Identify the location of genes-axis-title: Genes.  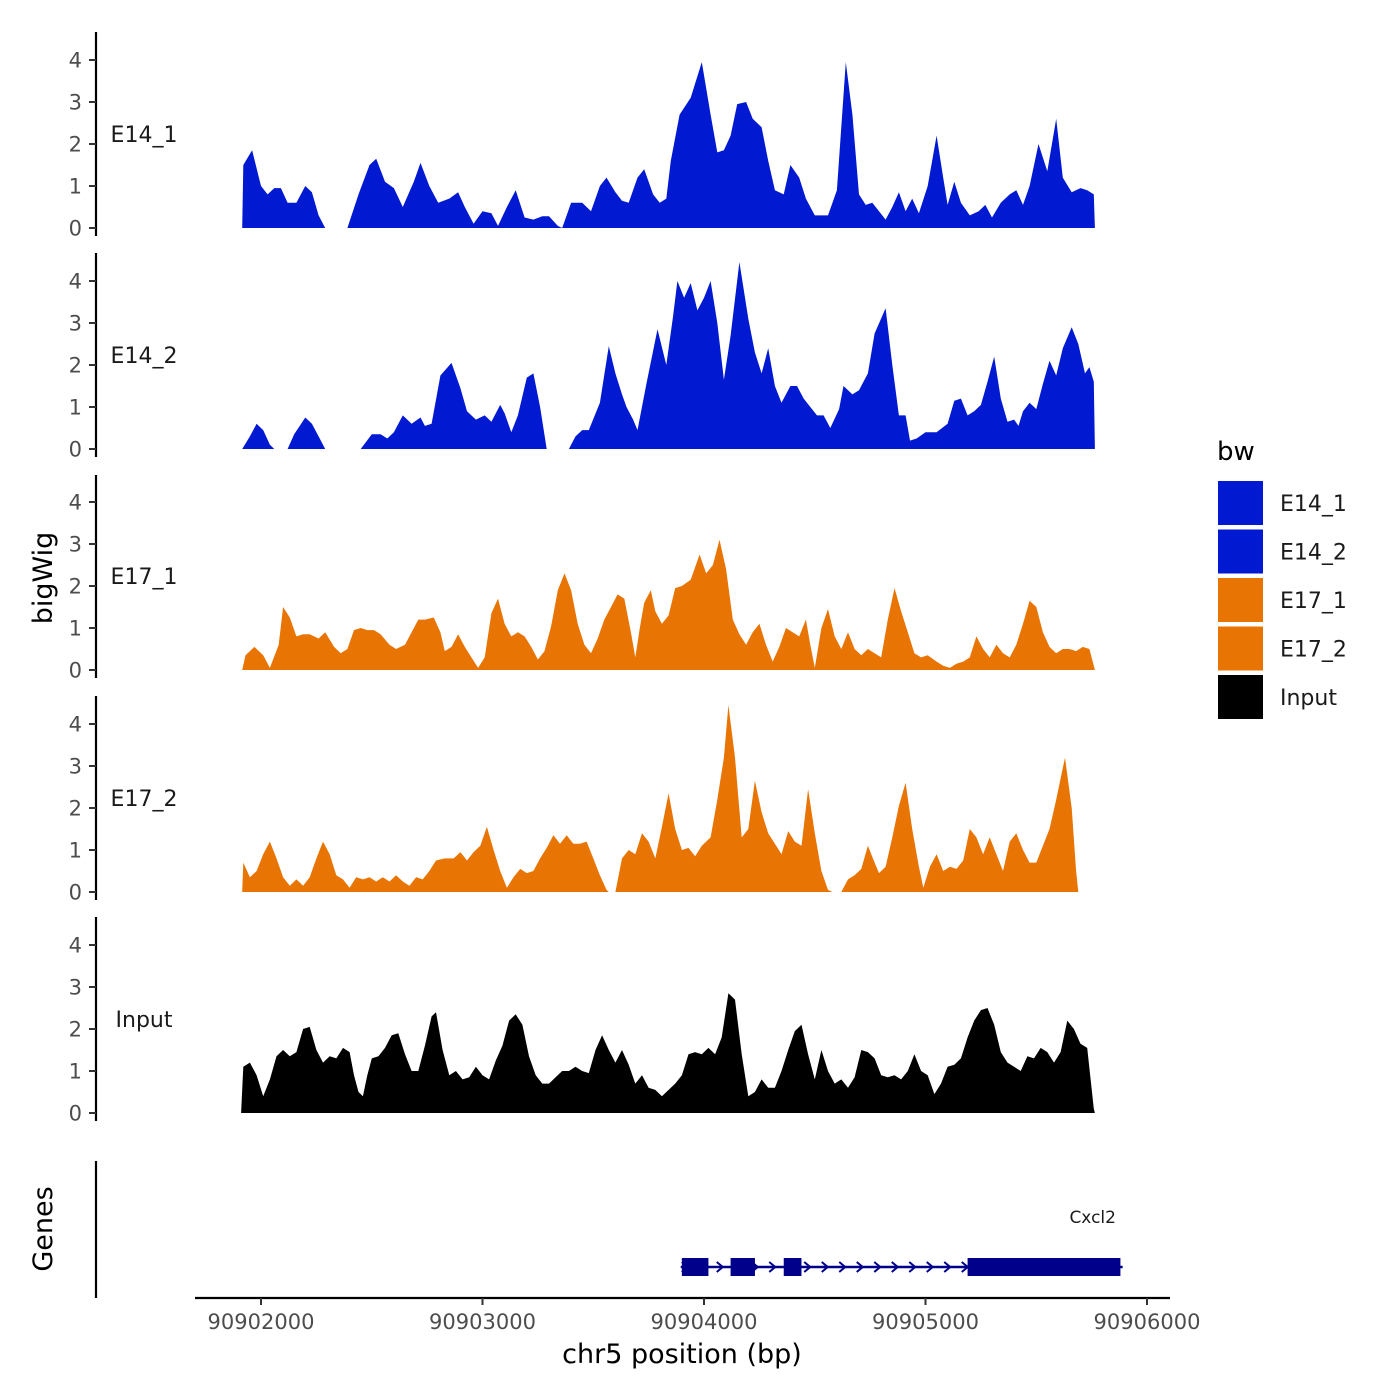
(43, 1228).